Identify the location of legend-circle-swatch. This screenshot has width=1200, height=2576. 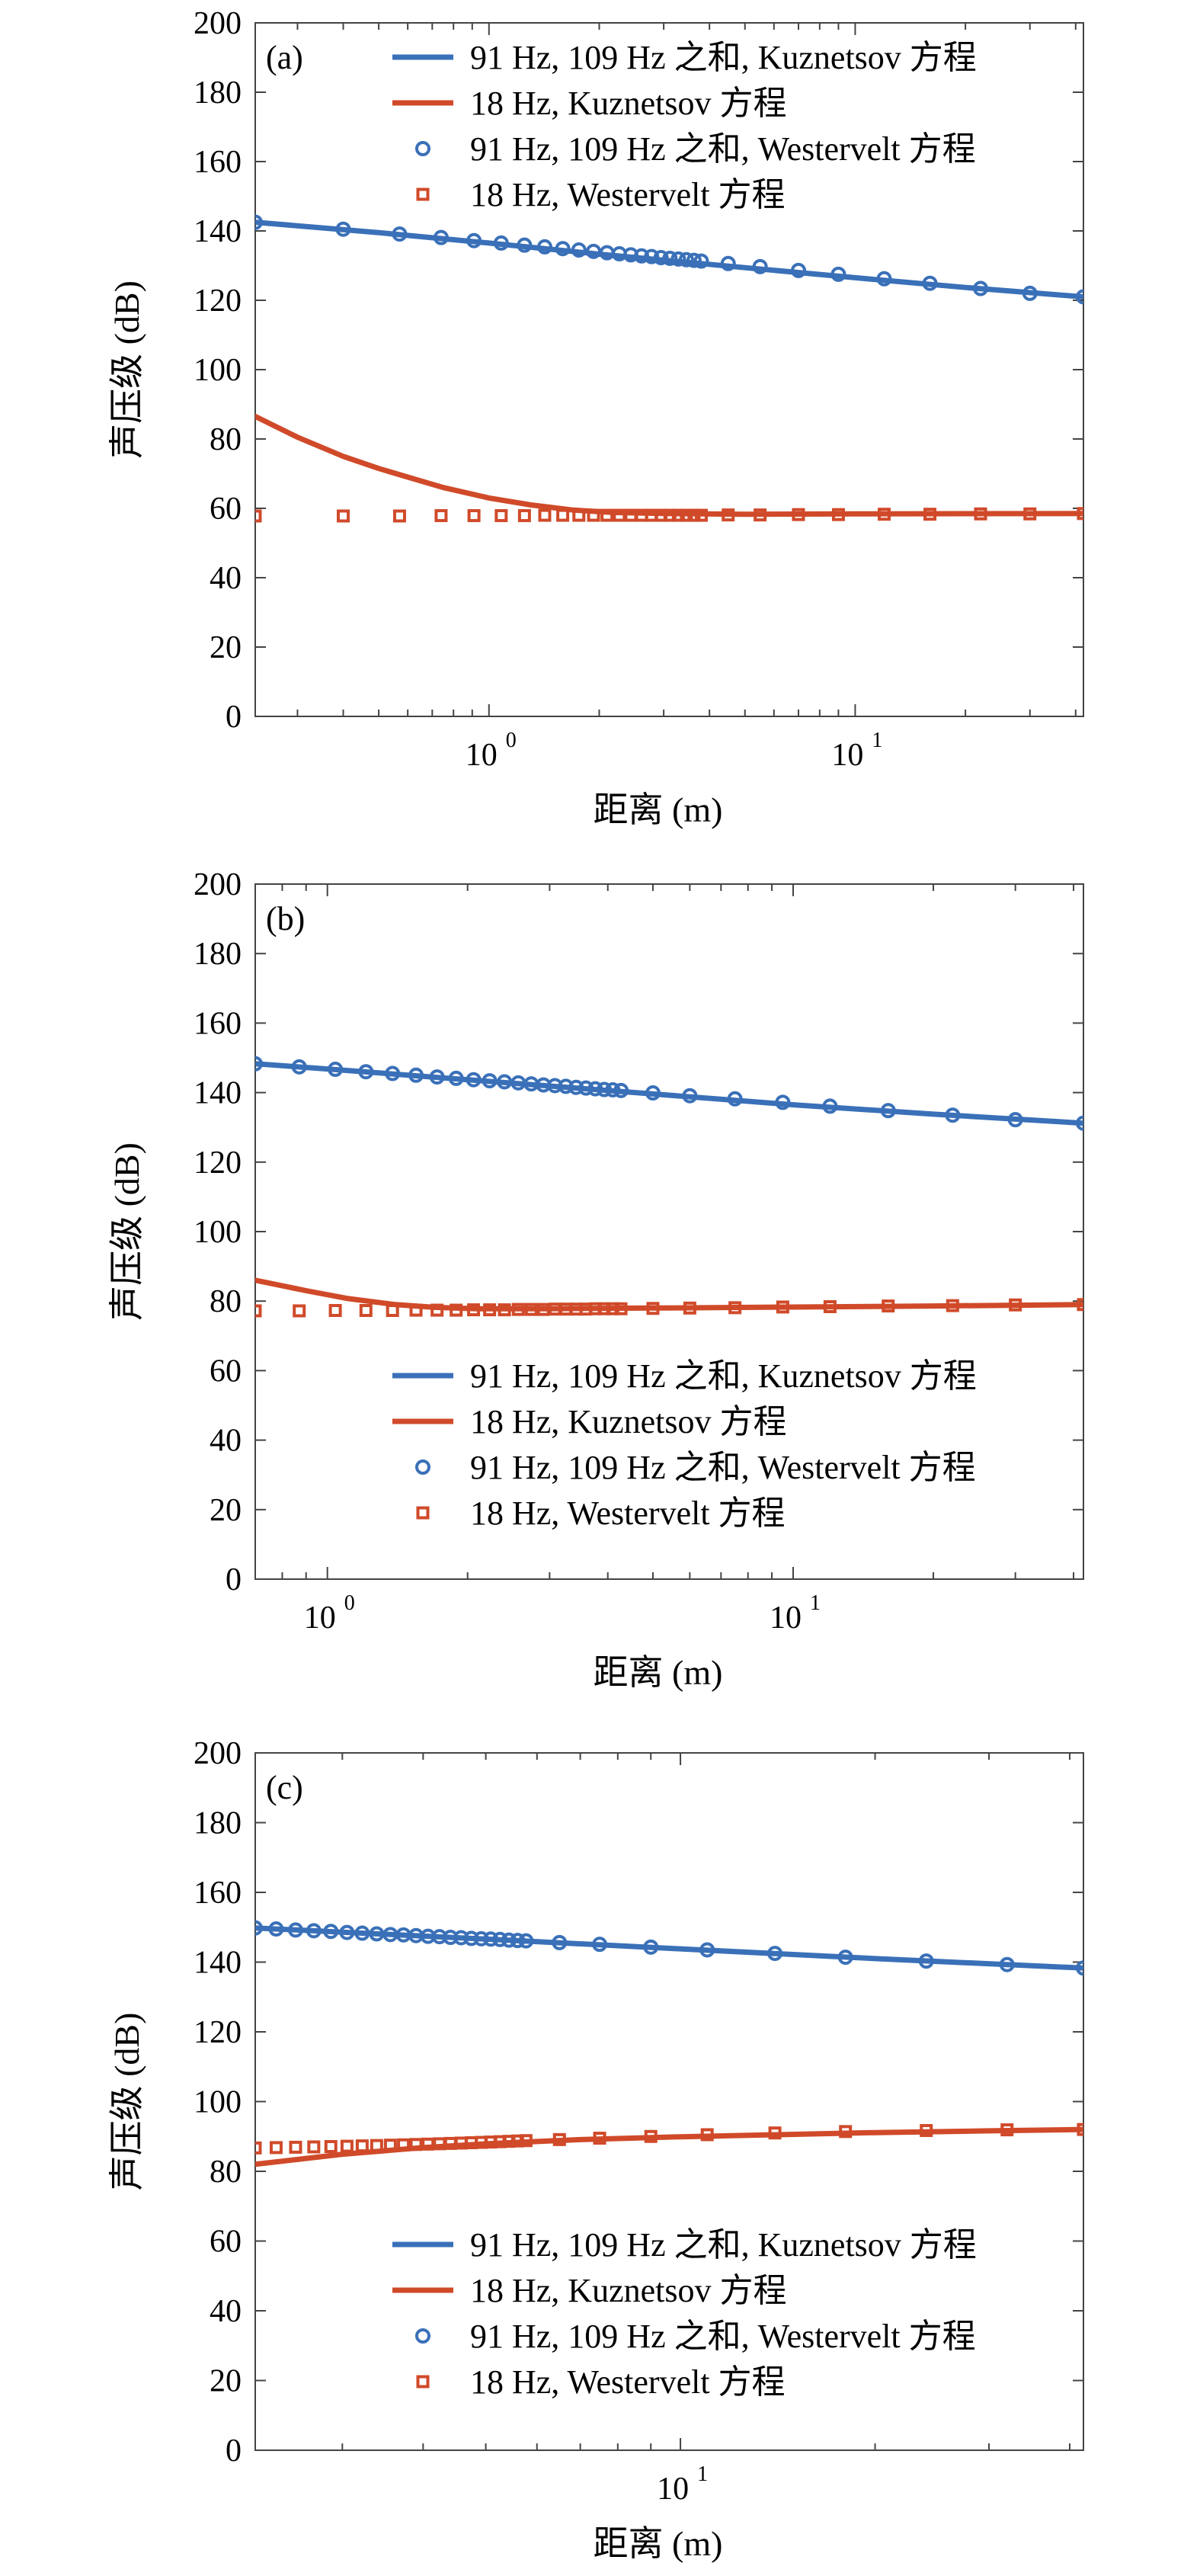
(422, 1467).